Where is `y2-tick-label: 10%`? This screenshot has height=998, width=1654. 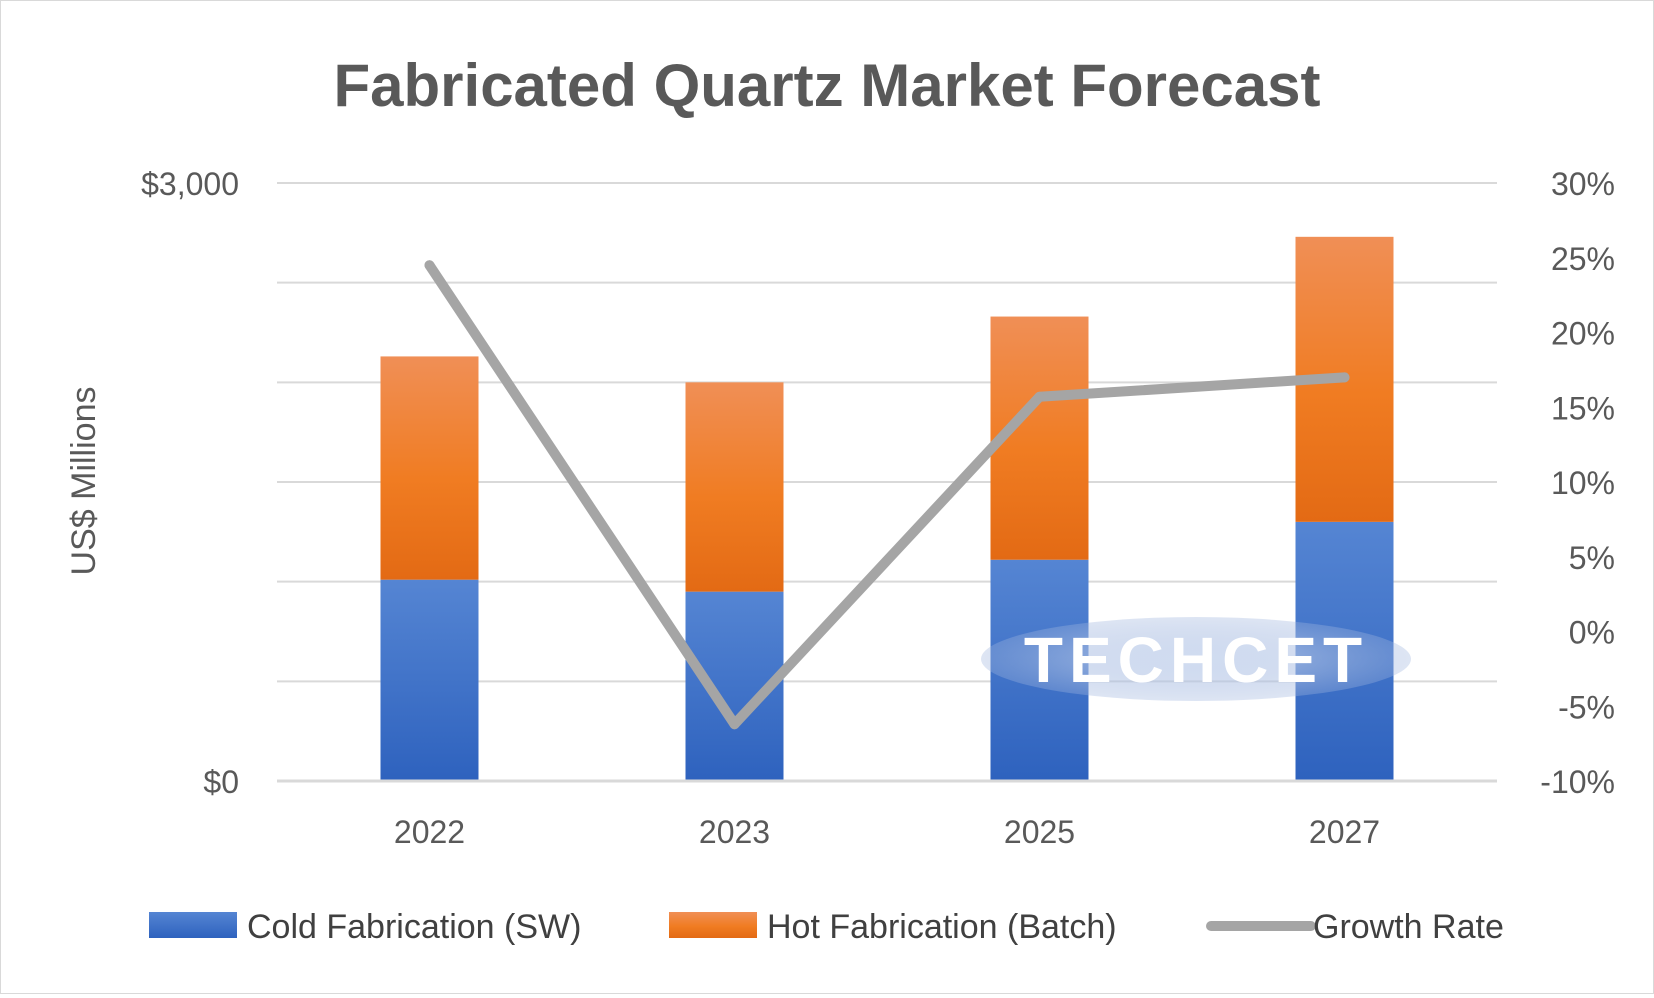 y2-tick-label: 10% is located at coordinates (1583, 483).